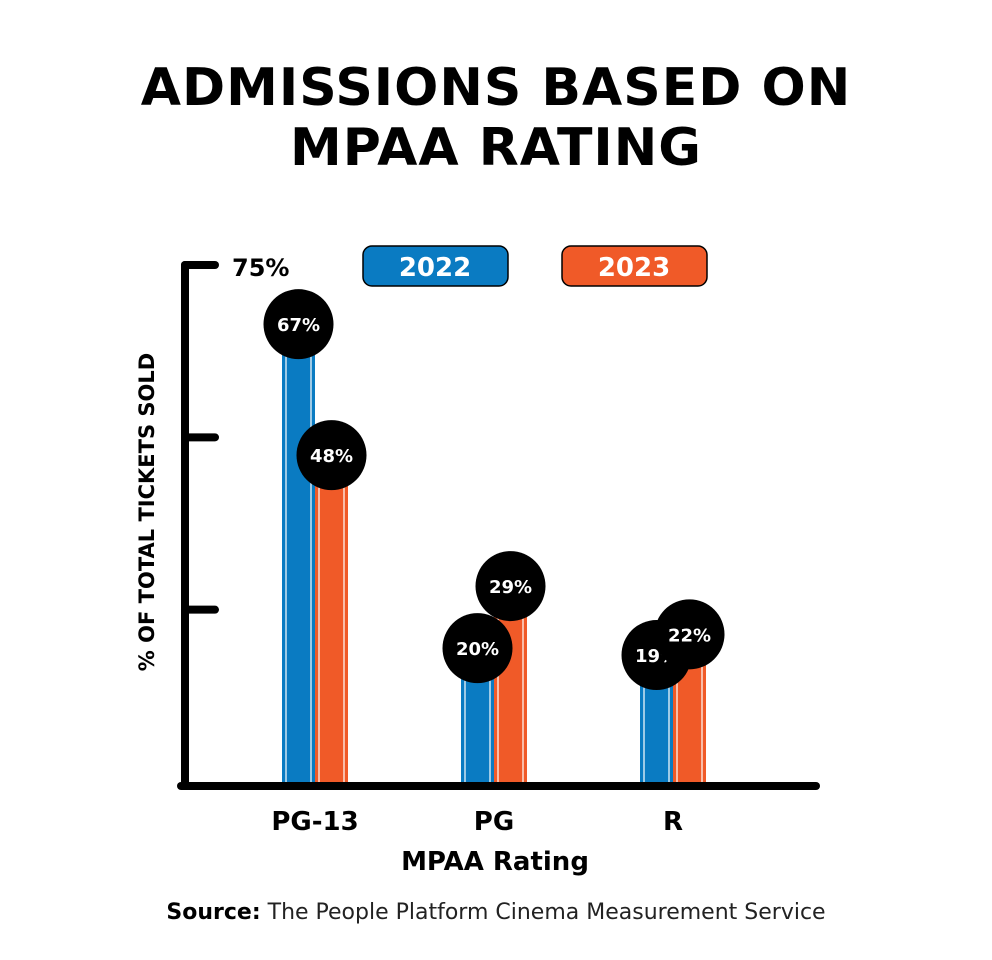 This screenshot has width=992, height=960. I want to click on x-tick-label: PG-13, so click(314, 822).